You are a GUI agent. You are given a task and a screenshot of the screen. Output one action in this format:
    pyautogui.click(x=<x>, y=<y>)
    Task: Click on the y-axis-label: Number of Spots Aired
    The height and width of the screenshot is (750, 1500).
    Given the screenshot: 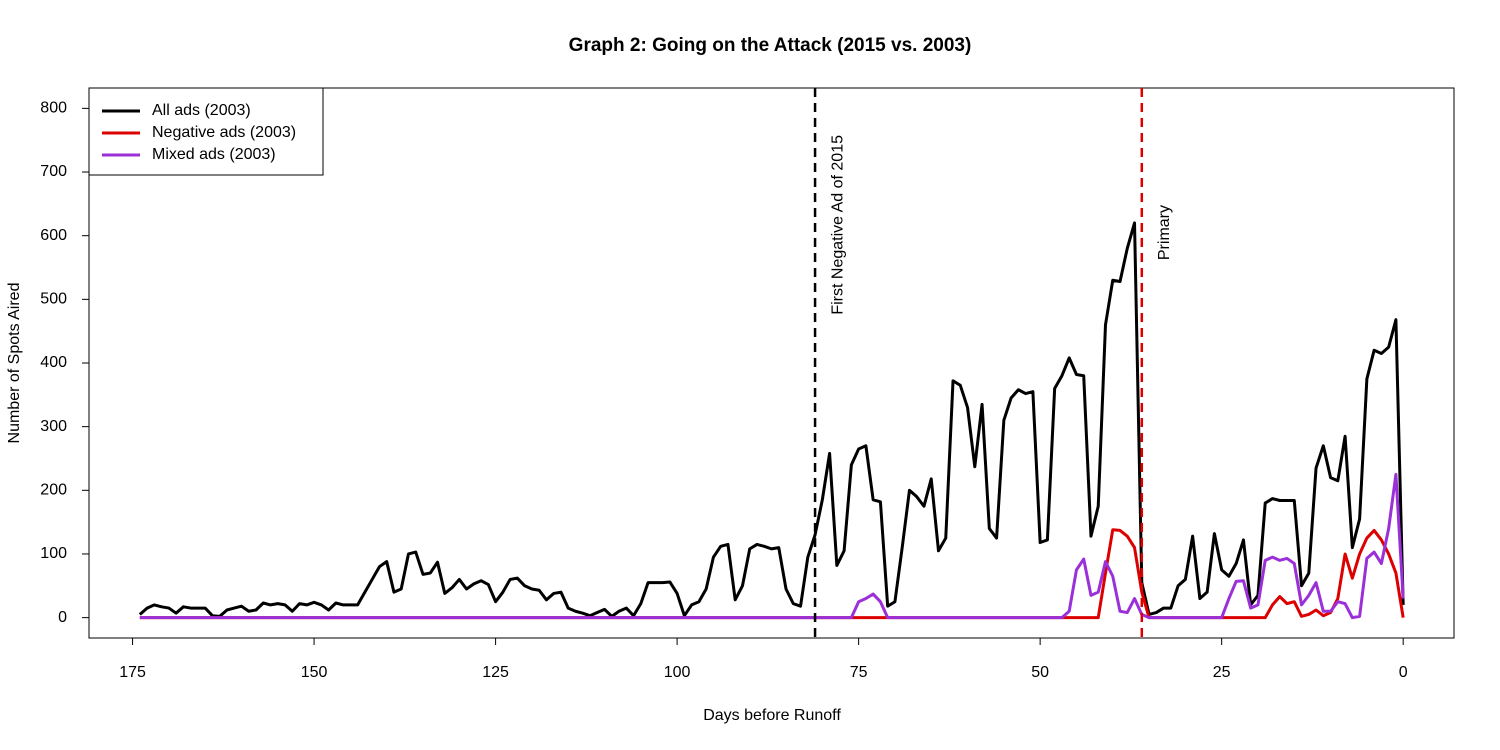 What is the action you would take?
    pyautogui.click(x=14, y=363)
    